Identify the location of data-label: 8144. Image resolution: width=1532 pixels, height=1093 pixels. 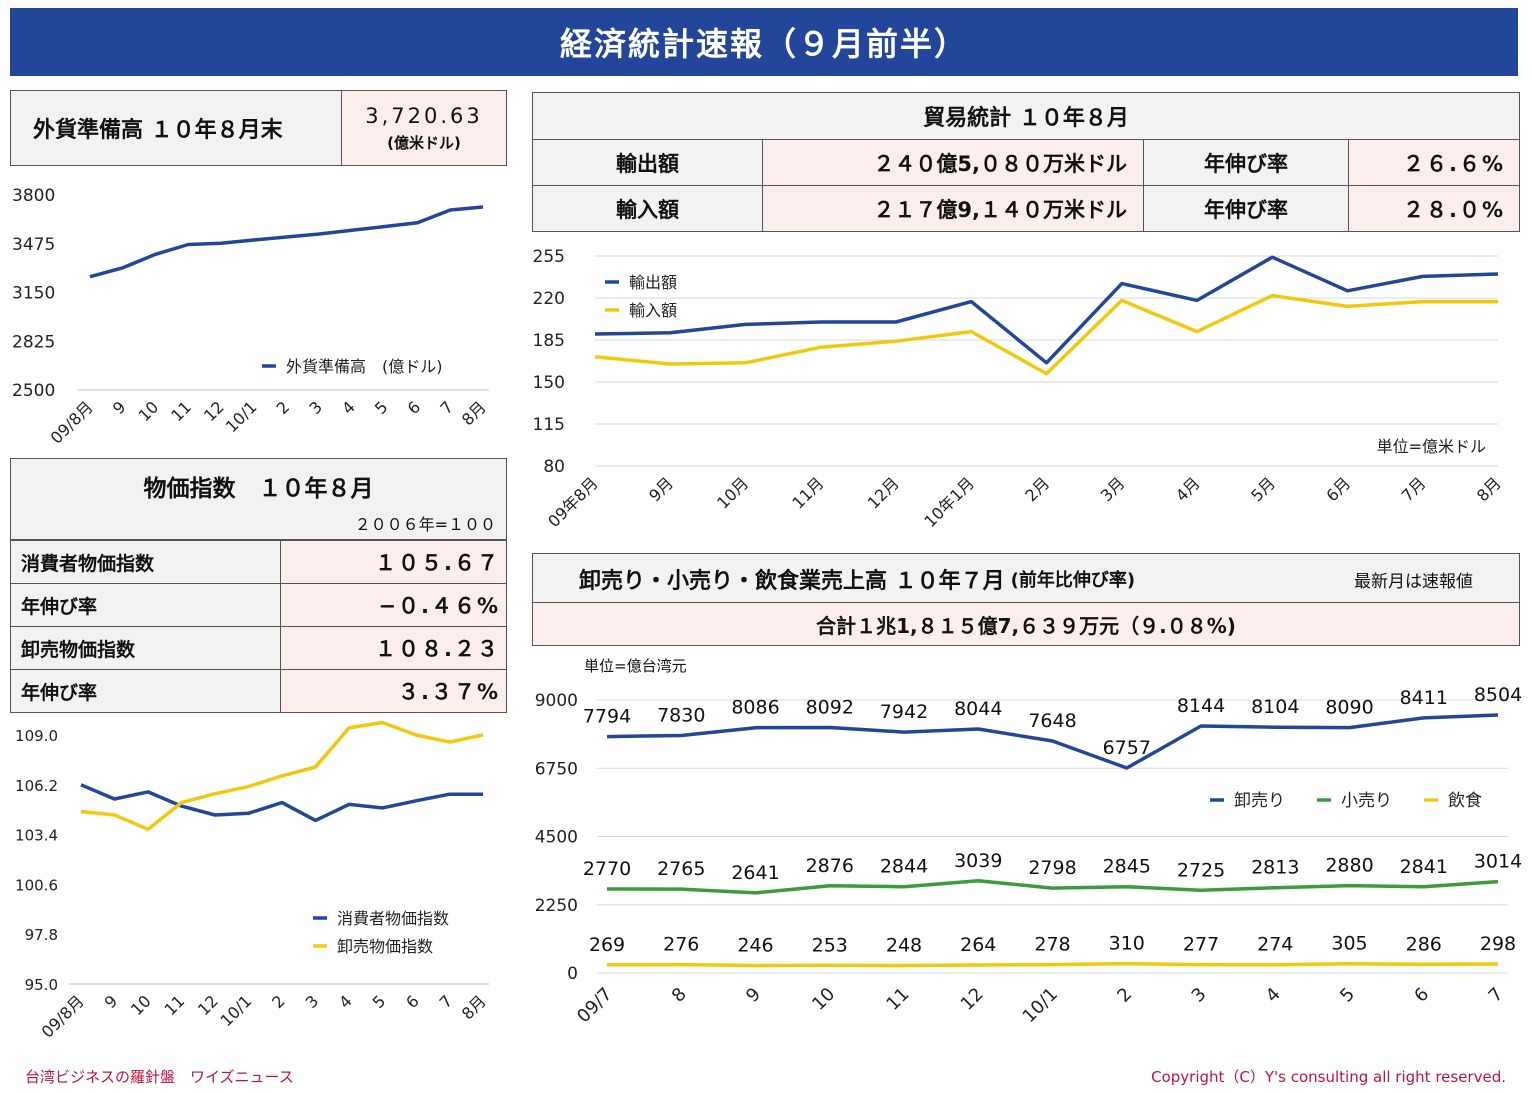
(1201, 706).